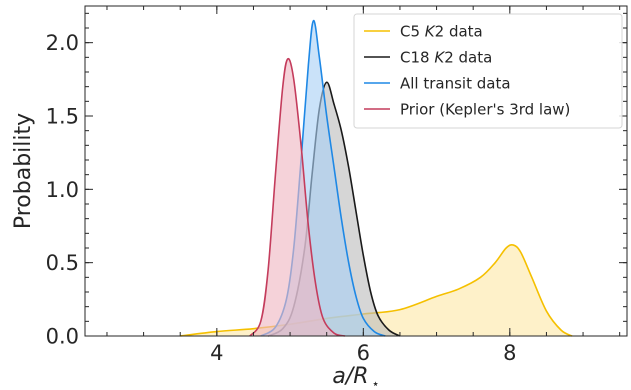 The image size is (631, 390). I want to click on x-axis-label: a/R ⋆, so click(355, 377).